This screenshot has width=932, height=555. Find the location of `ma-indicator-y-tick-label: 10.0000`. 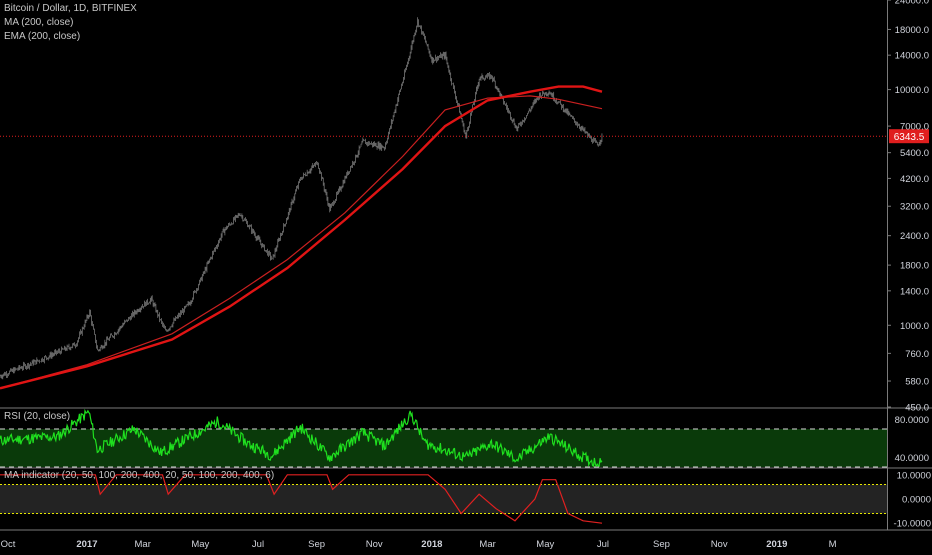

ma-indicator-y-tick-label: 10.0000 is located at coordinates (914, 475).